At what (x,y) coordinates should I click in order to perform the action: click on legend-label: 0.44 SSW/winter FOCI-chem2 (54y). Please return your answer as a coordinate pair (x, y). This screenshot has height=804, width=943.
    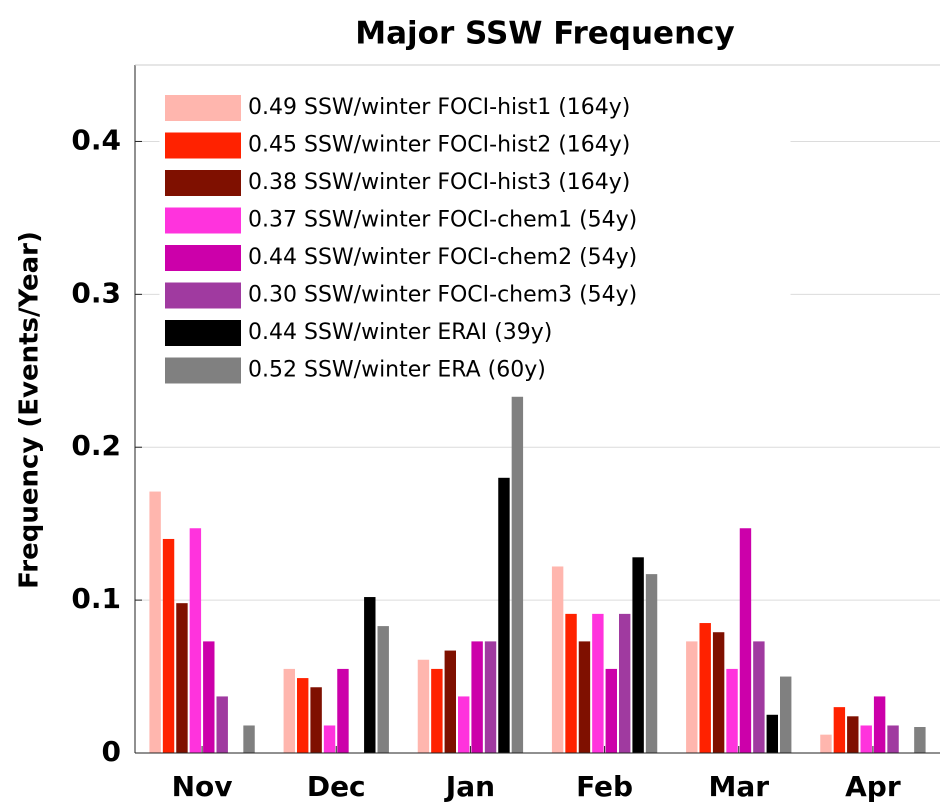
    Looking at the image, I should click on (442, 257).